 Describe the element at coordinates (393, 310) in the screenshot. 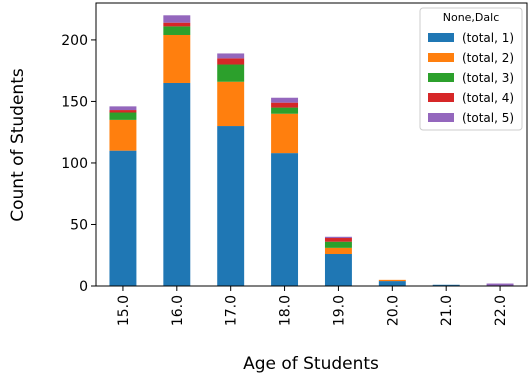

I see `x-tick-label: 20.0` at that location.